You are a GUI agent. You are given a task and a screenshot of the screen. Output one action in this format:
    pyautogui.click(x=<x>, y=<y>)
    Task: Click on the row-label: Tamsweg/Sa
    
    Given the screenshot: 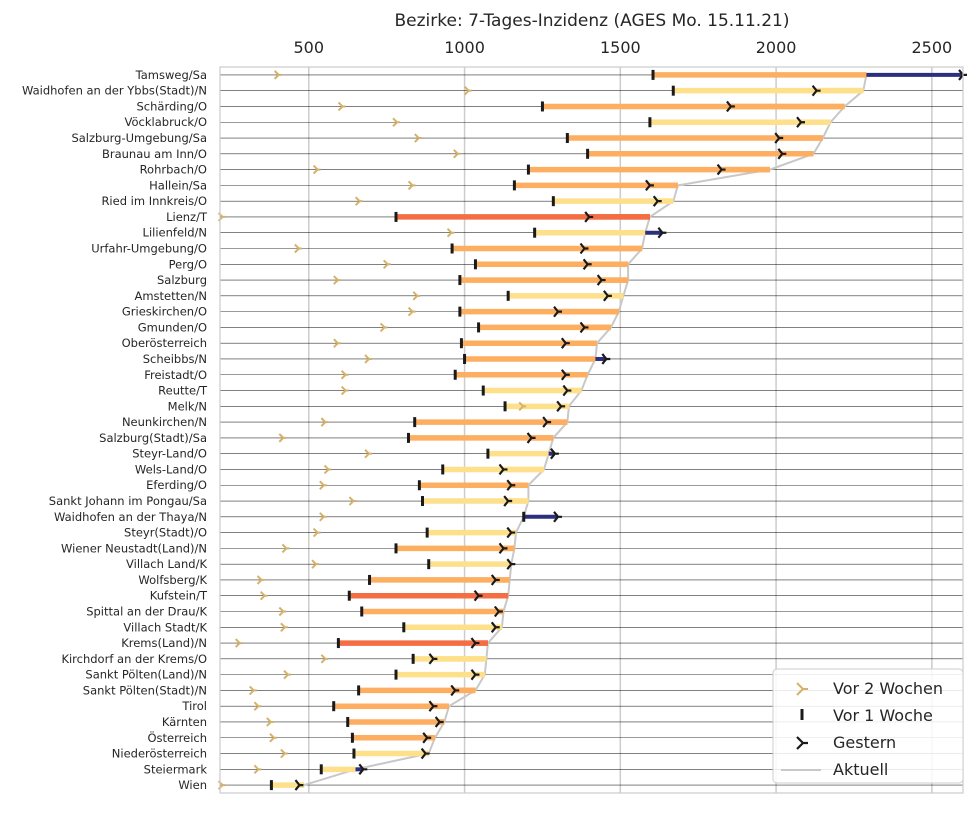 What is the action you would take?
    pyautogui.click(x=171, y=75)
    